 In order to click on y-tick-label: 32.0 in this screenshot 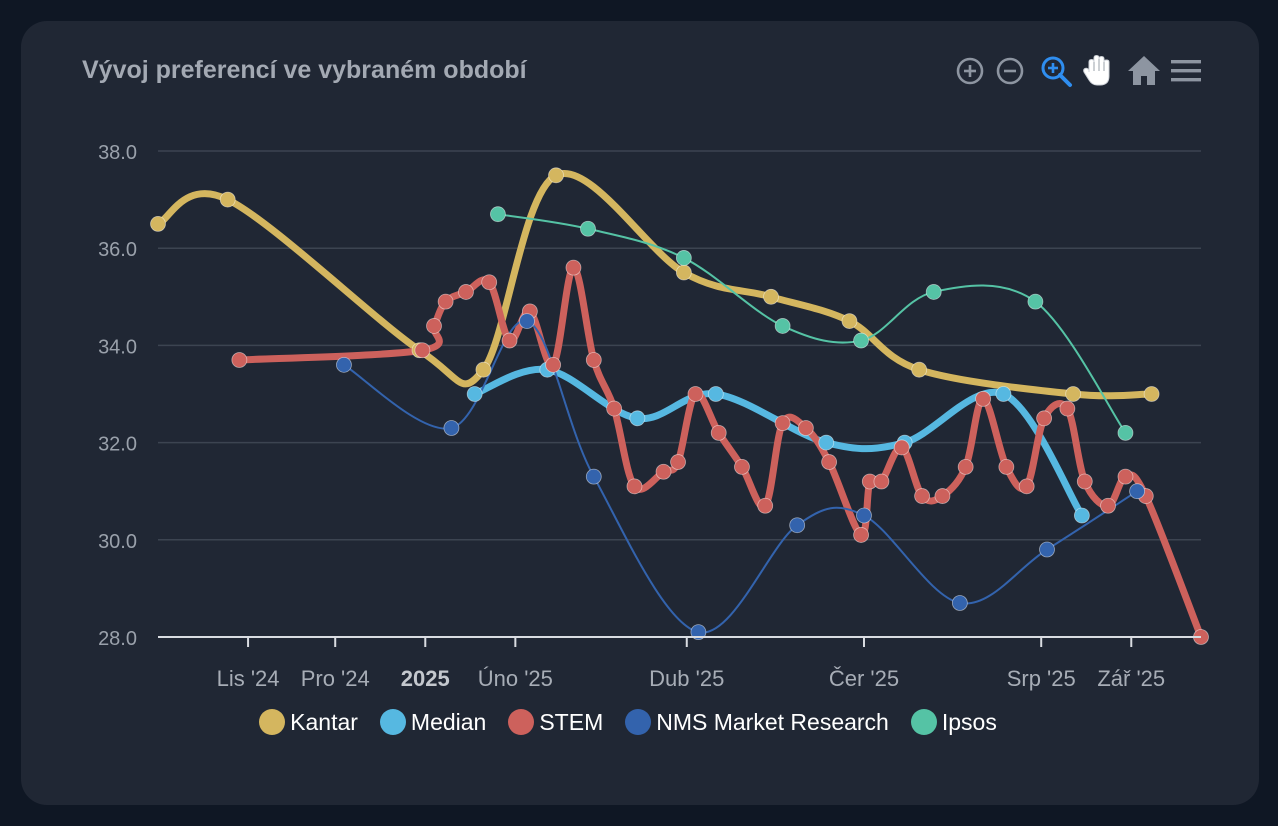, I will do `click(117, 445)`.